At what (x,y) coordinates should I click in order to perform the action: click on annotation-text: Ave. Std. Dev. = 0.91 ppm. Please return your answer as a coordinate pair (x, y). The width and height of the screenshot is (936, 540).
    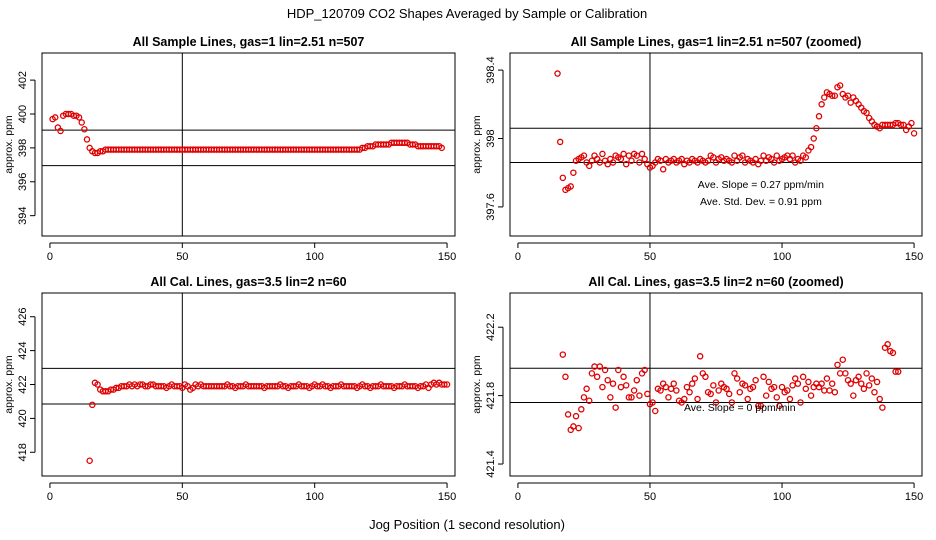
    Looking at the image, I should click on (761, 202).